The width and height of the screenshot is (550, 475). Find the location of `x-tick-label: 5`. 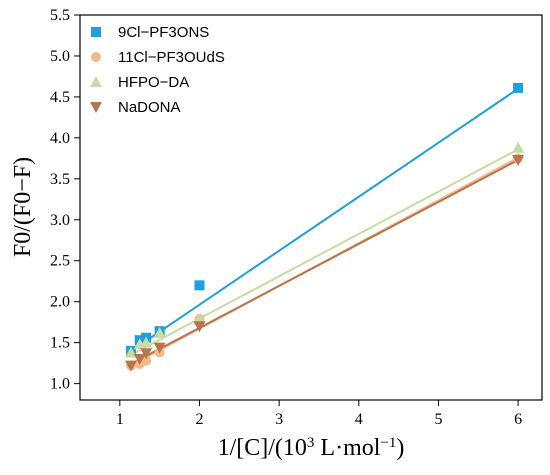

x-tick-label: 5 is located at coordinates (438, 419).